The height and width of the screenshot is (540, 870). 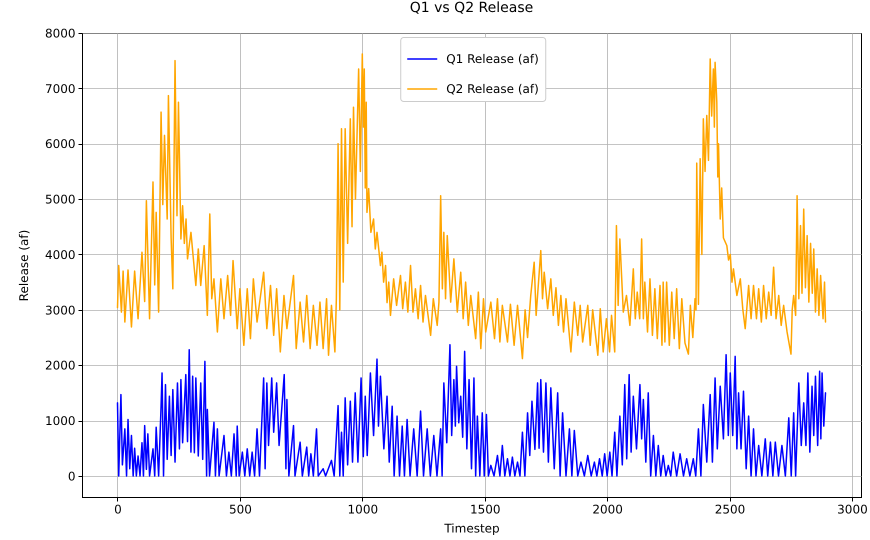 I want to click on legend-label: Q1 Release (af), so click(x=492, y=59).